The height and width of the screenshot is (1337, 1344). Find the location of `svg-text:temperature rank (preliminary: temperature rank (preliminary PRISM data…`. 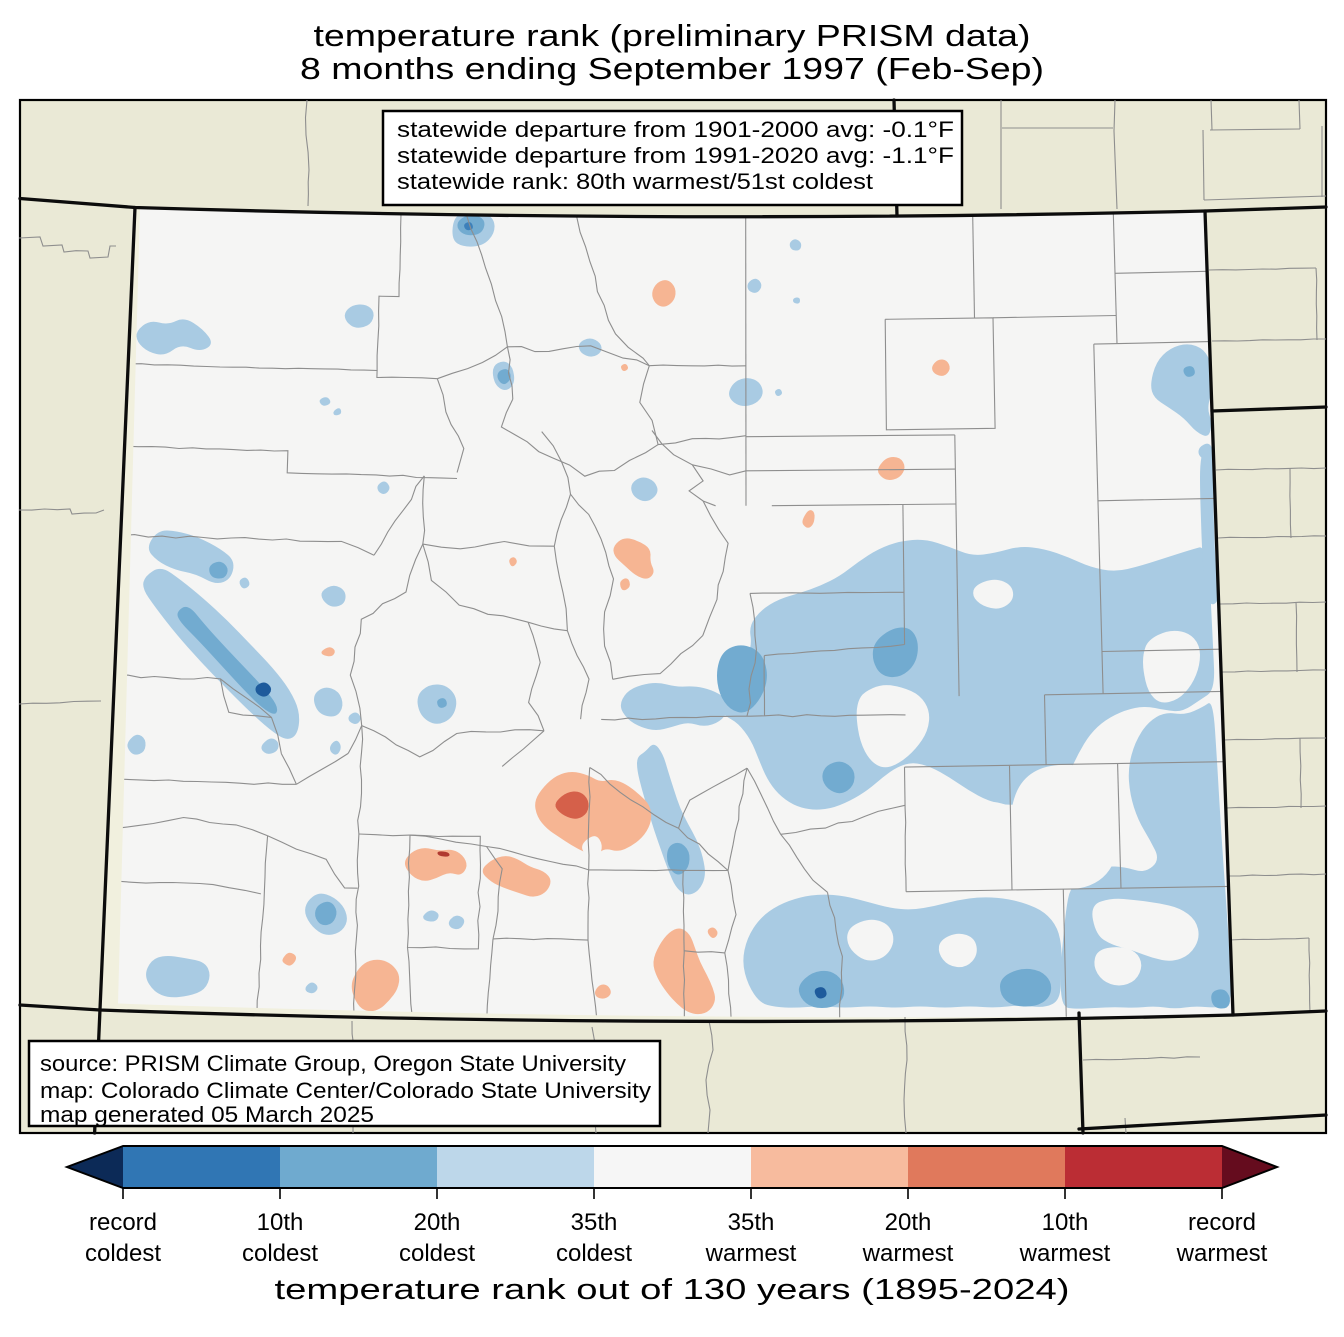

svg-text:temperature rank (preliminary: temperature rank (preliminary PRISM data… is located at coordinates (672, 35).